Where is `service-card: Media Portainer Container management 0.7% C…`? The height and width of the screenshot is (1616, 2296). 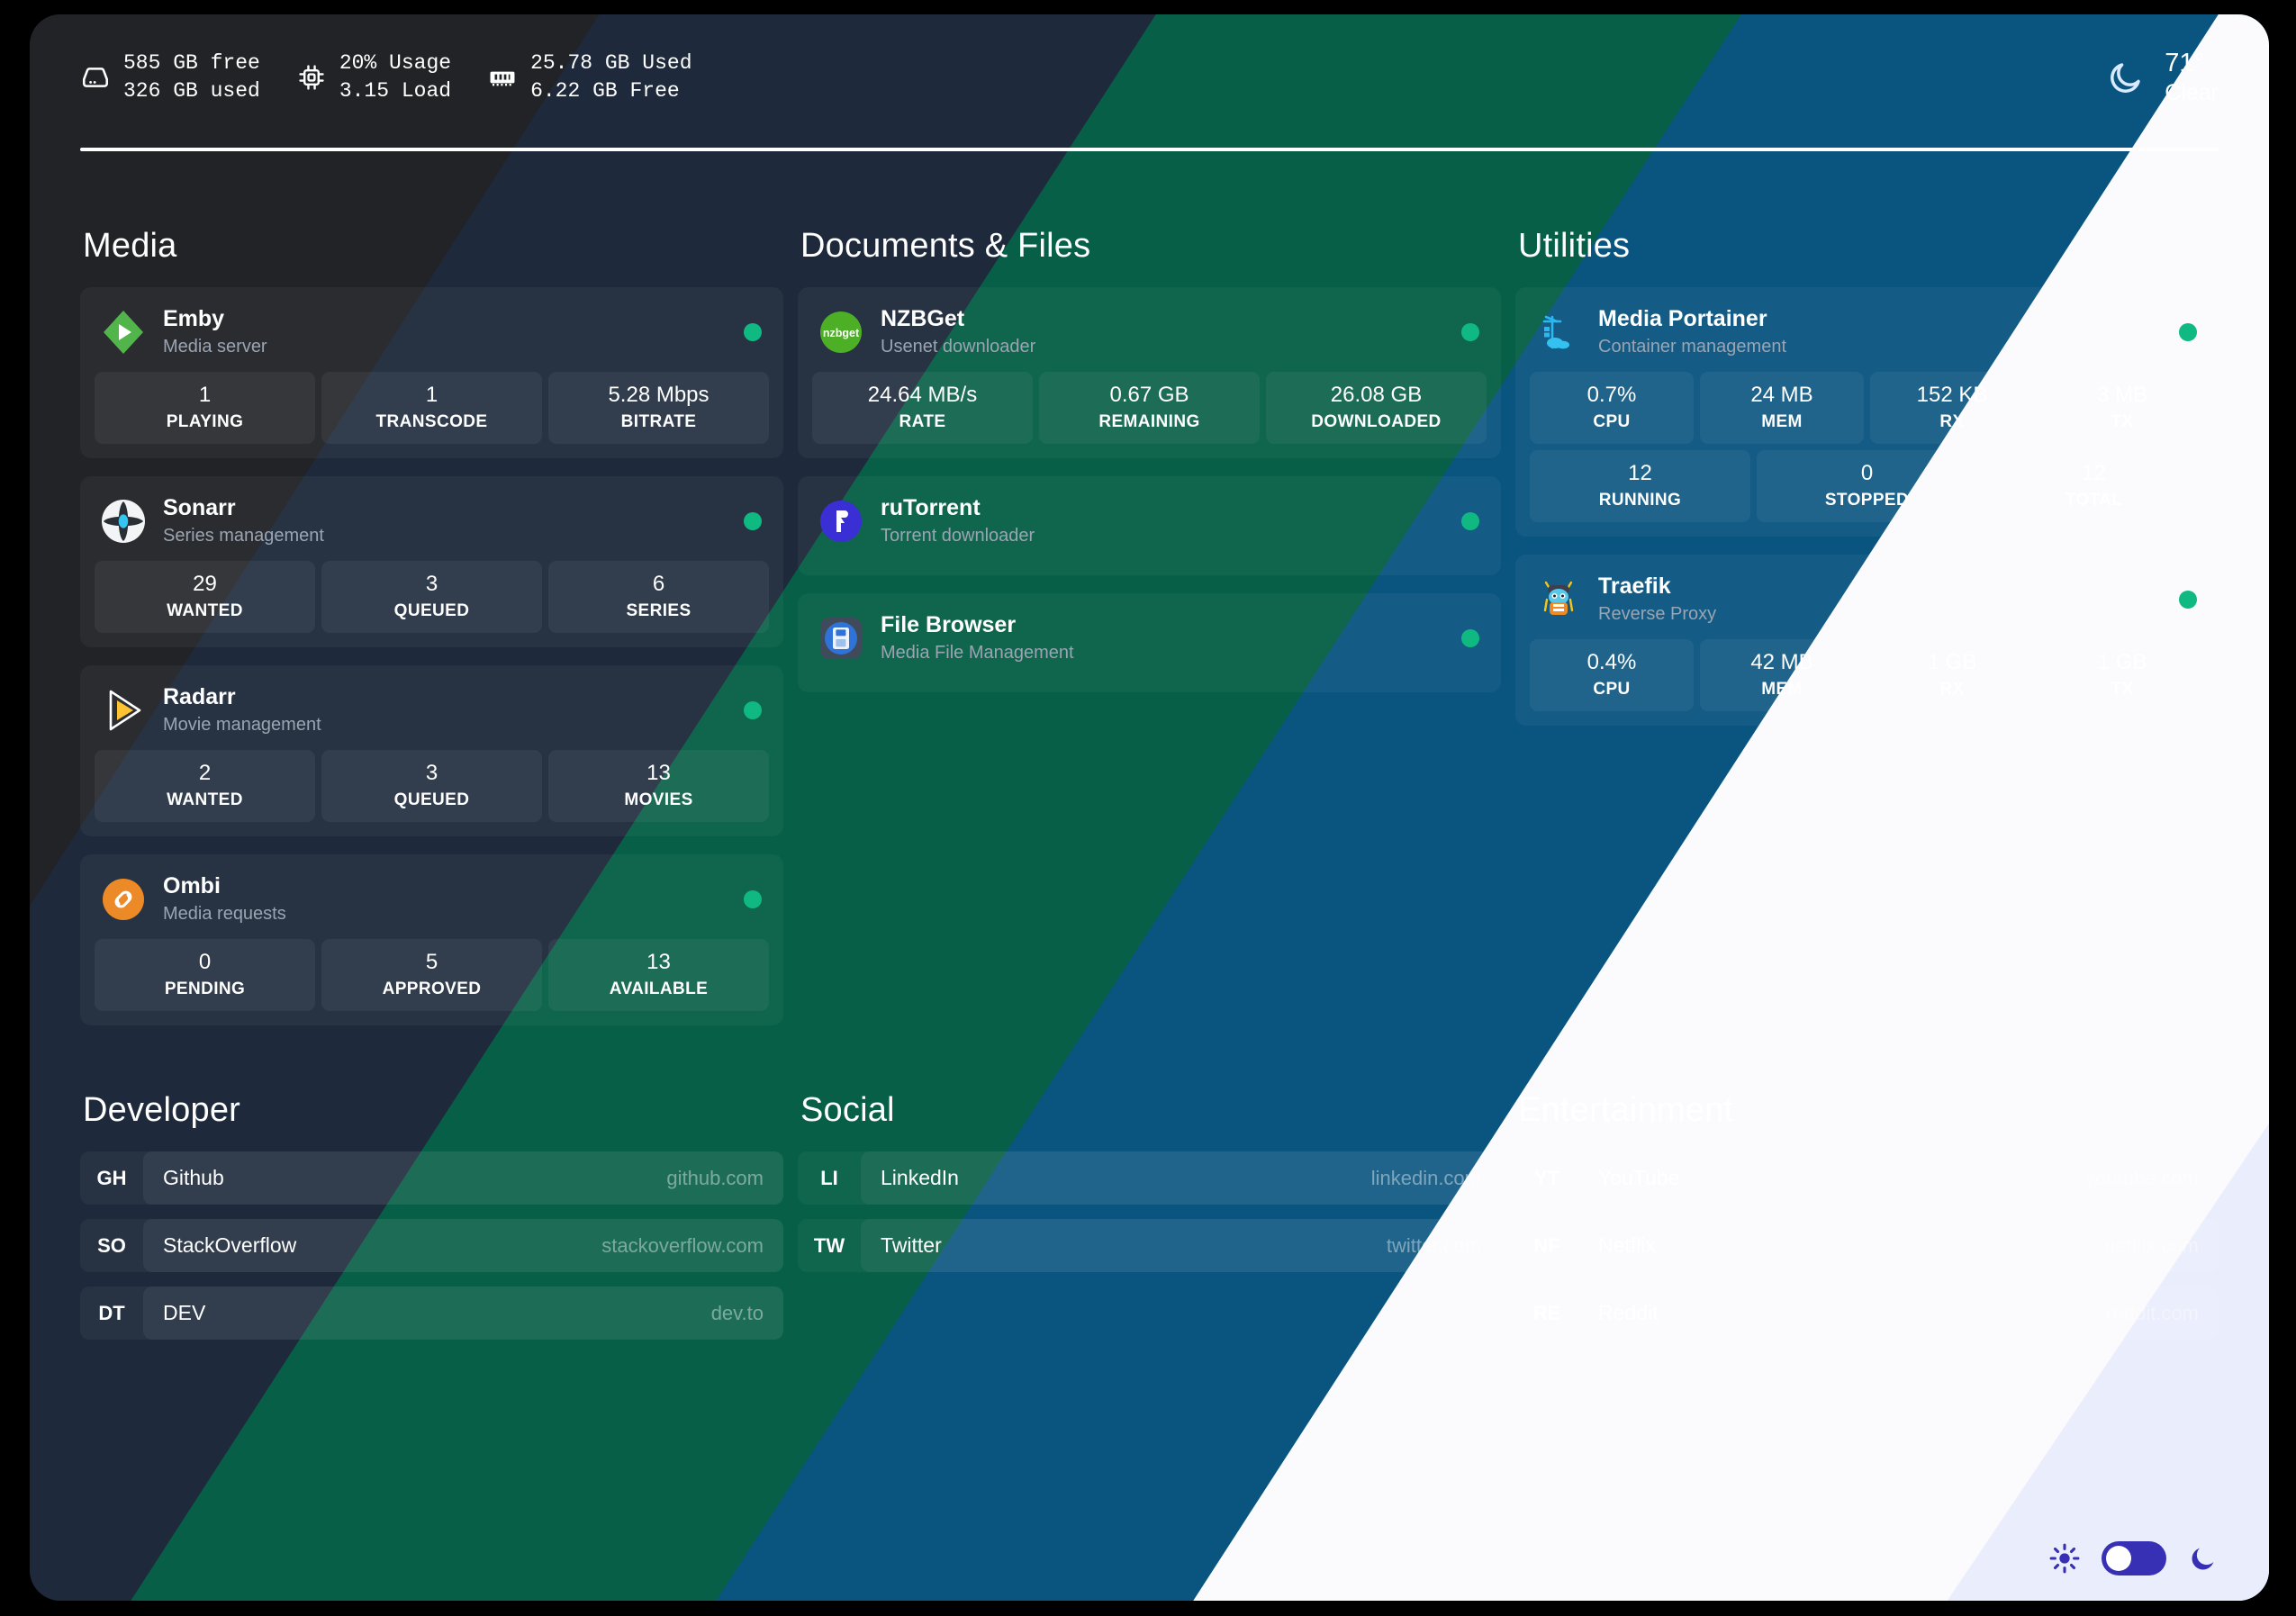
service-card: Media Portainer Container management 0.7% C… is located at coordinates (1867, 412).